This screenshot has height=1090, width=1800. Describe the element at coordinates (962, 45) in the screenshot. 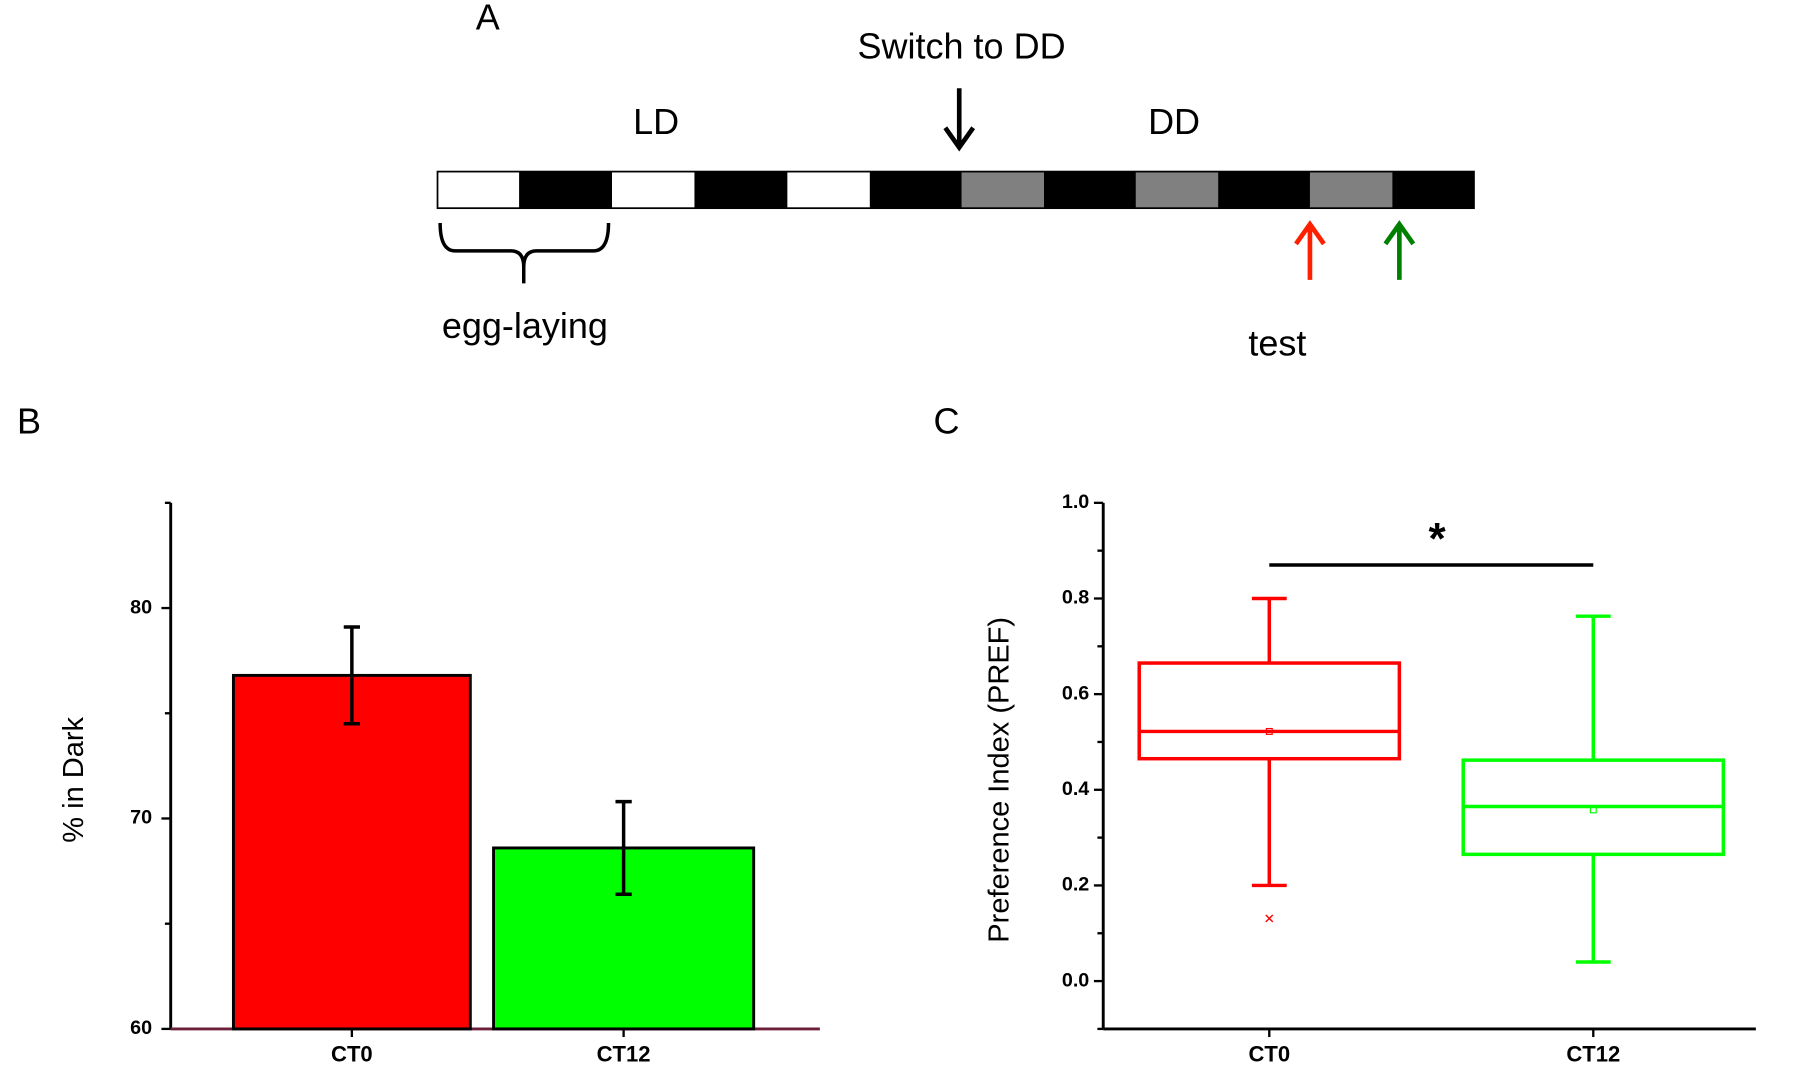

I see `switch-label: Switch to DD` at that location.